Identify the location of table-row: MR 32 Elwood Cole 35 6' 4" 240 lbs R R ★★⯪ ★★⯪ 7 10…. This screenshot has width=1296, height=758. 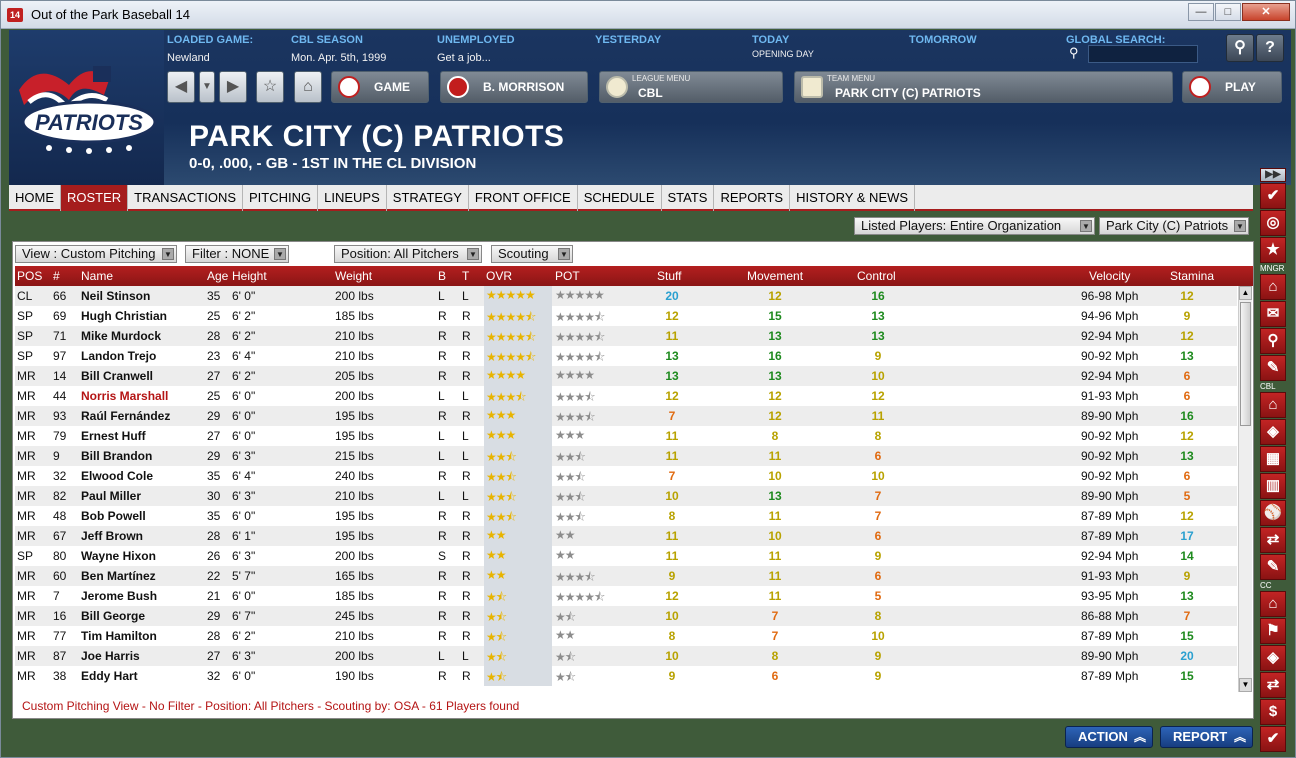
(626, 476).